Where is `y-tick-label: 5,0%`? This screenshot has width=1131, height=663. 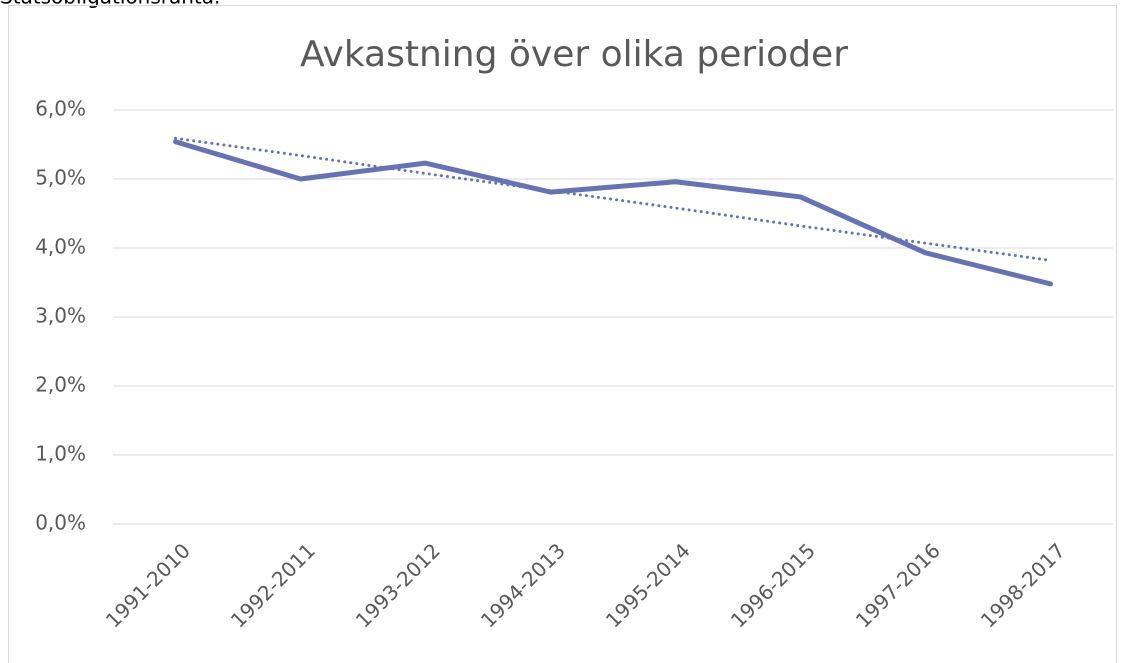 y-tick-label: 5,0% is located at coordinates (60, 178).